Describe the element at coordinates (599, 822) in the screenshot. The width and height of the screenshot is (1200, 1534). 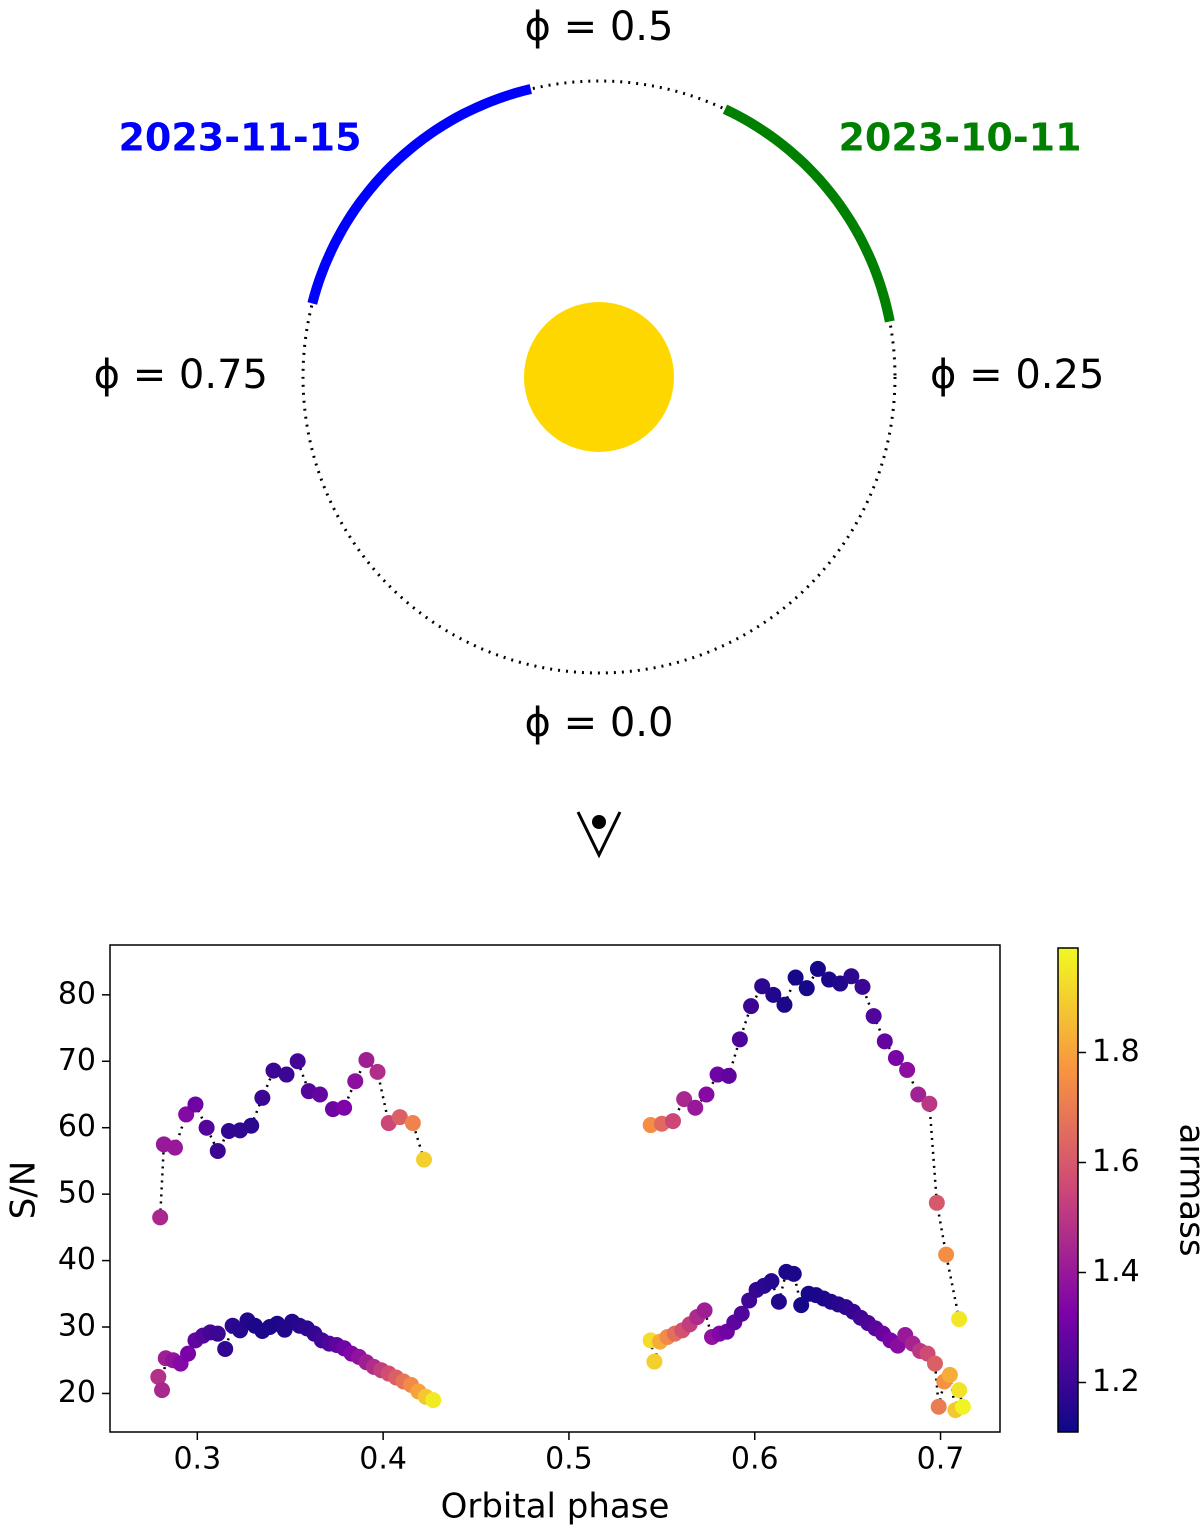
I see `eye-pupil` at that location.